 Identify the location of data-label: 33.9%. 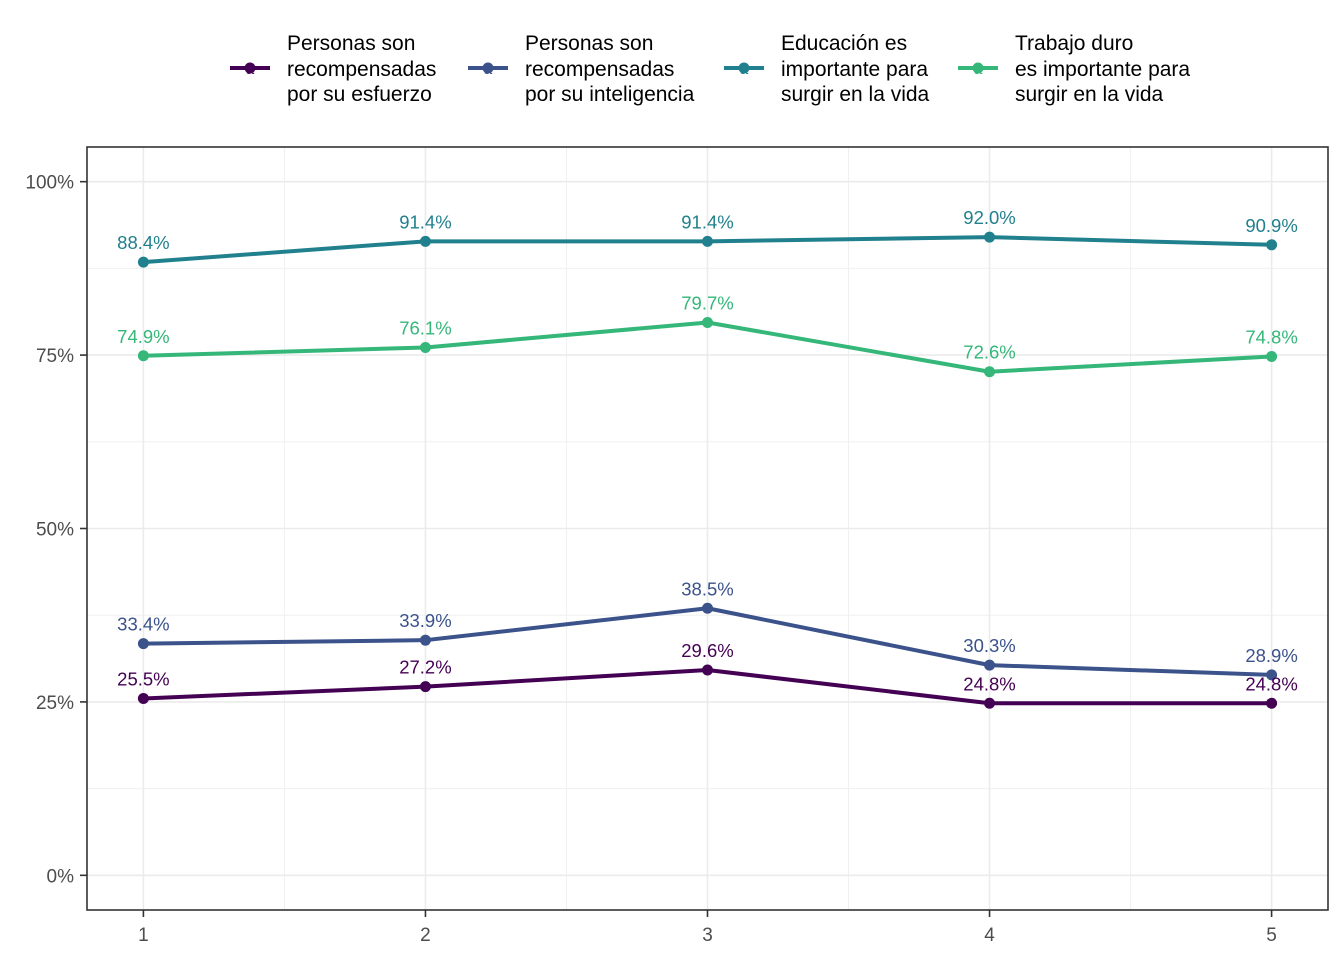
(425, 620).